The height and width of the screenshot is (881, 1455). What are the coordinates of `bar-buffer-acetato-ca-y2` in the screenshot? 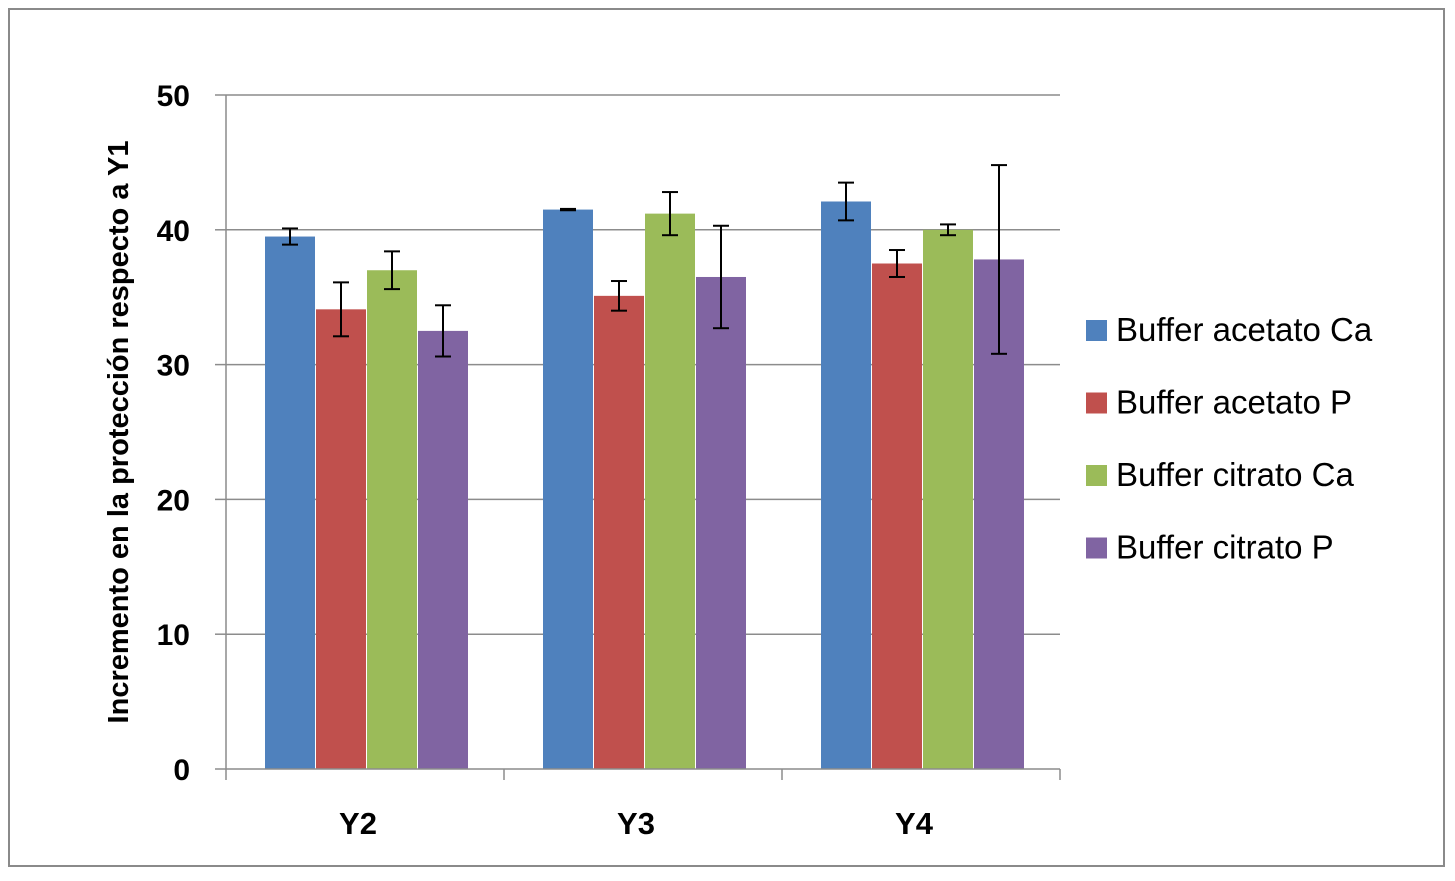 It's located at (290, 503).